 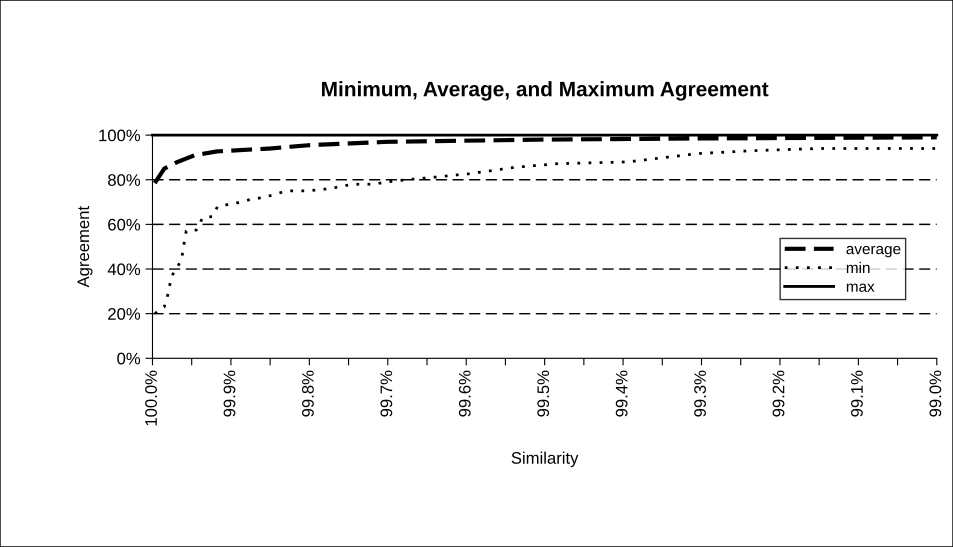 What do you see at coordinates (386, 393) in the screenshot?
I see `x-tick-label: 99.7%` at bounding box center [386, 393].